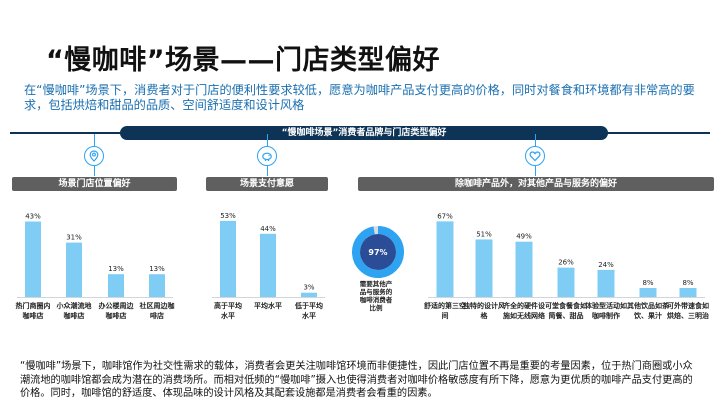 The image size is (720, 405). I want to click on tick-label: 高于平均, so click(228, 305).